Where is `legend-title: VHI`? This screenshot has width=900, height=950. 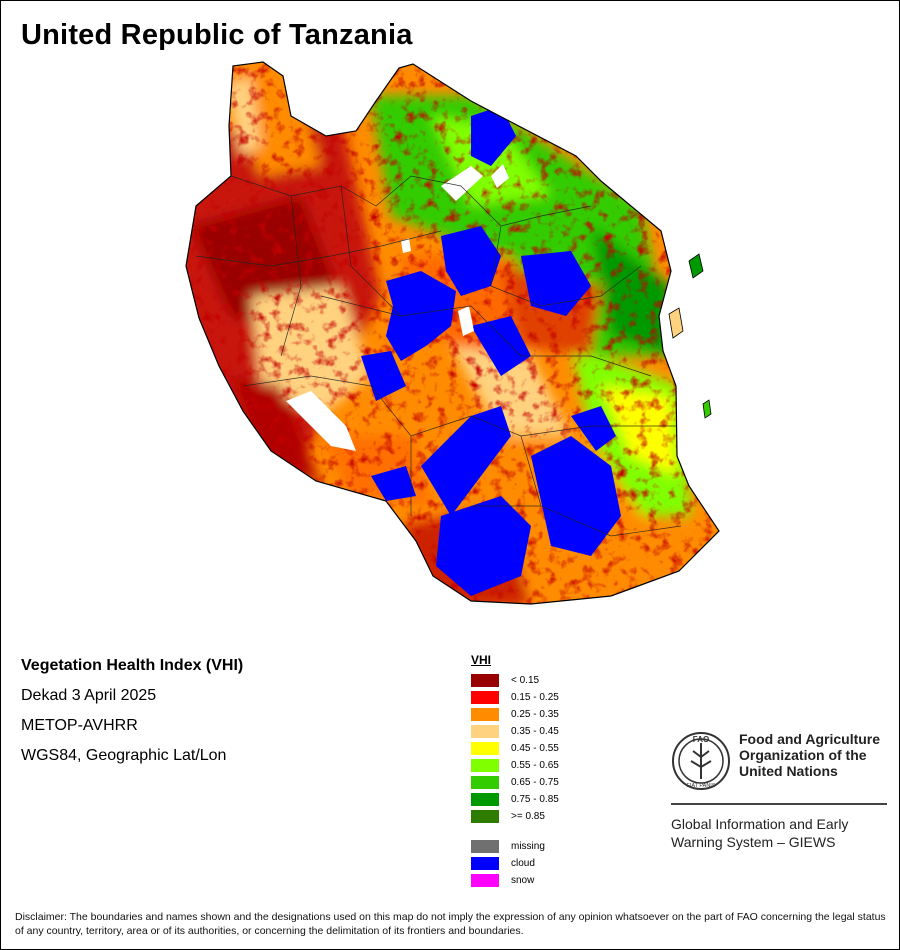 legend-title: VHI is located at coordinates (481, 660).